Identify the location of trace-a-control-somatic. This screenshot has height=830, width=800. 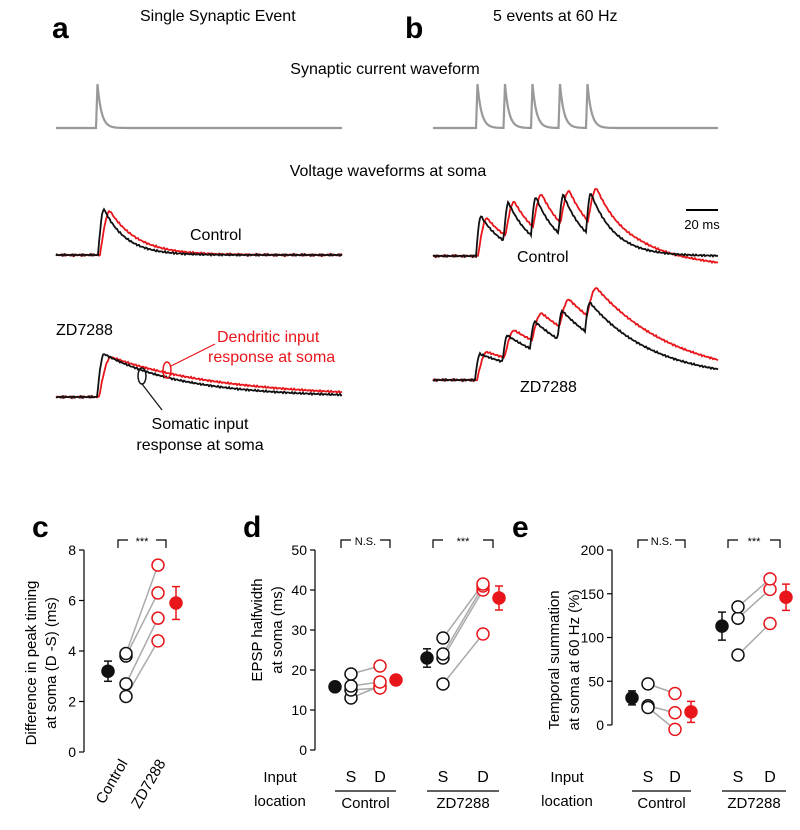
(199, 232).